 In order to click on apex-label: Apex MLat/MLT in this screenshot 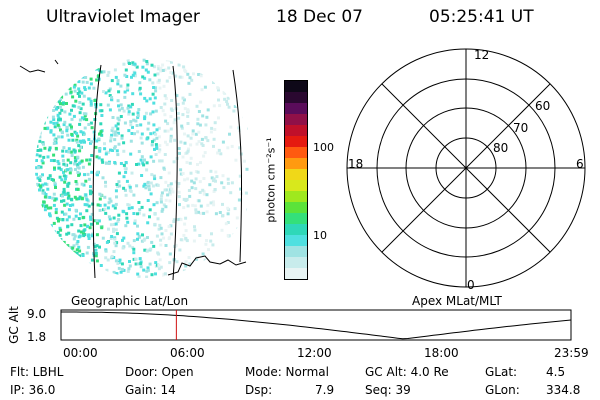, I will do `click(457, 301)`.